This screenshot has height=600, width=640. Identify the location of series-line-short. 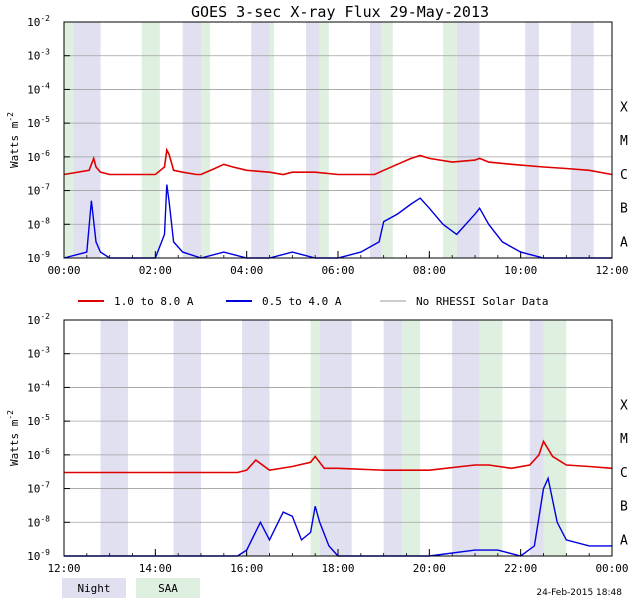
(338, 516).